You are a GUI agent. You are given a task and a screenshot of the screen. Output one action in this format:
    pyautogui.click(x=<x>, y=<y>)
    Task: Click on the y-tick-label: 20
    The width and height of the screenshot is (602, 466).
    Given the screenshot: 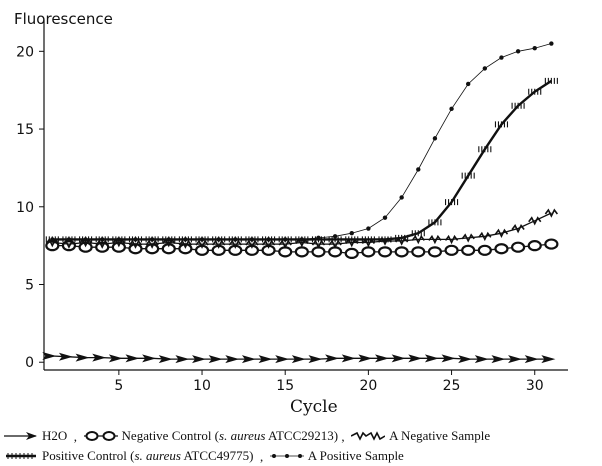 What is the action you would take?
    pyautogui.click(x=25, y=52)
    